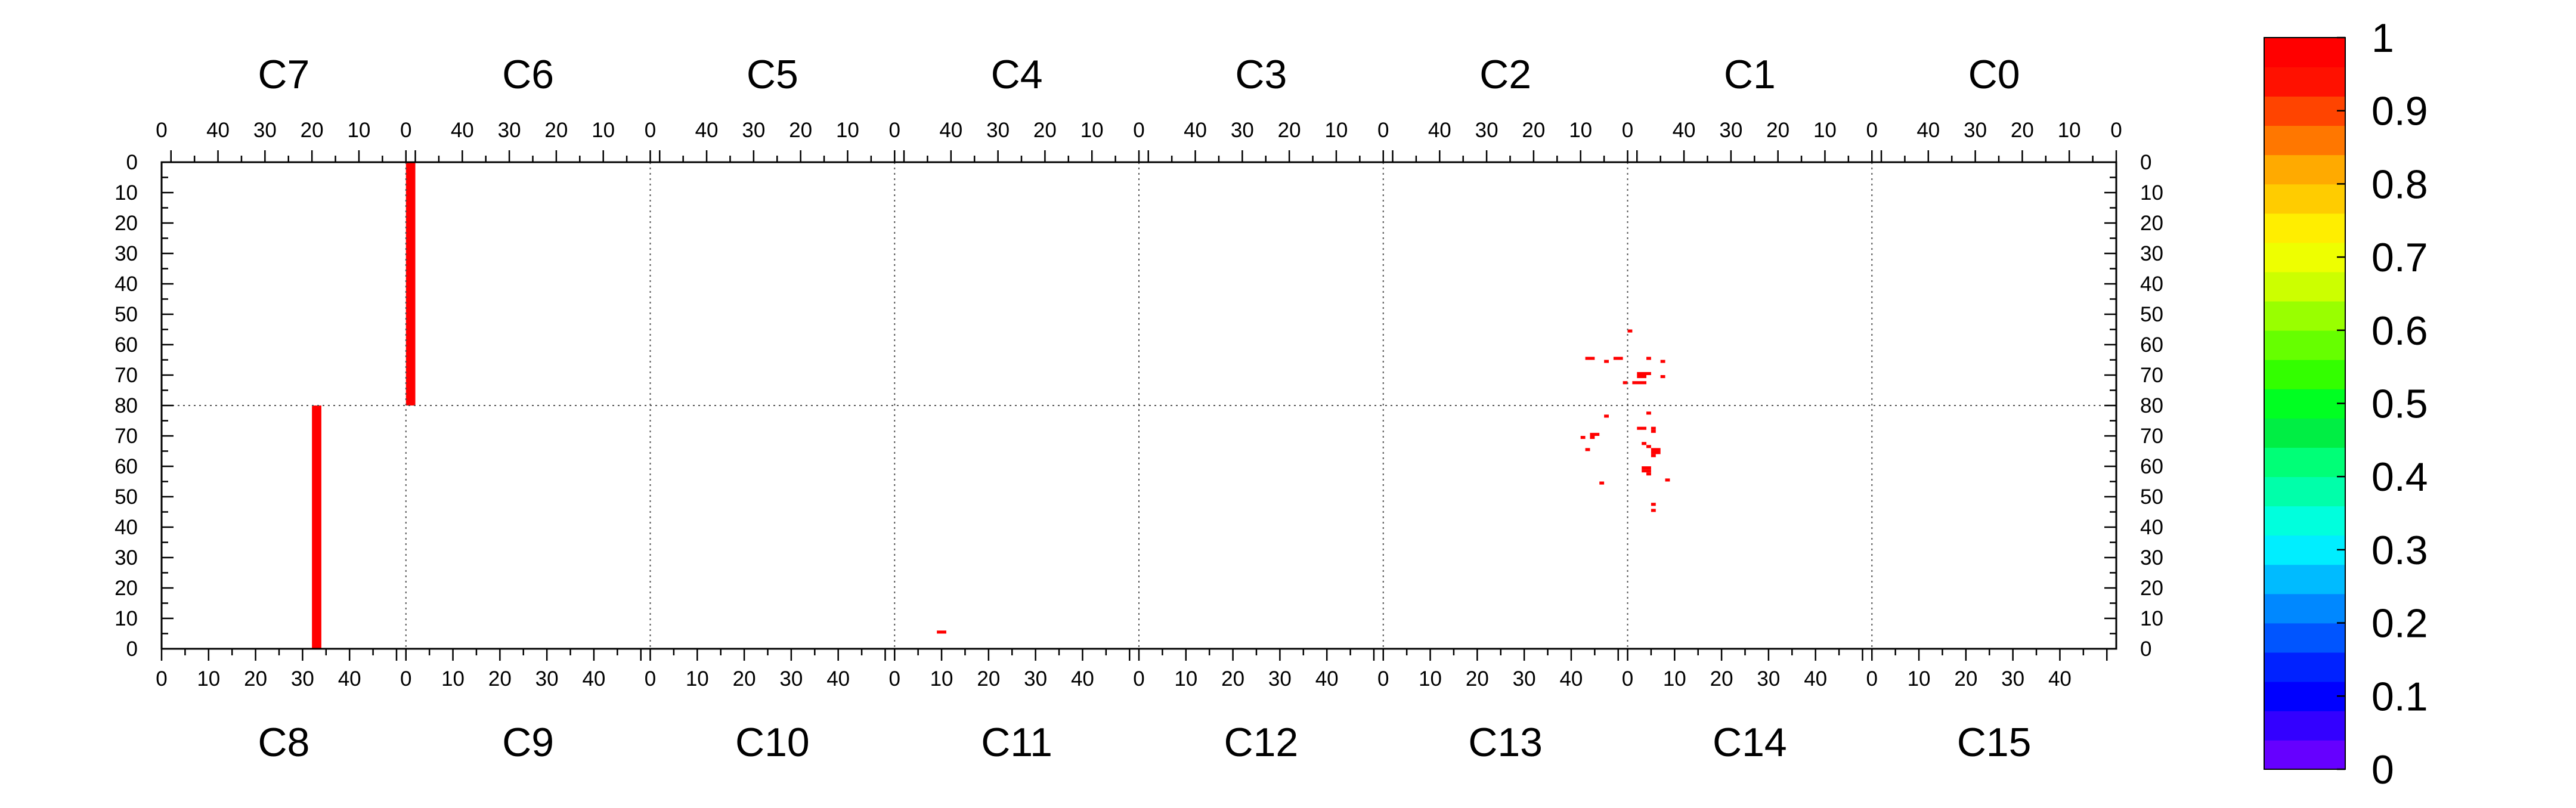 The image size is (2576, 808). Describe the element at coordinates (1994, 75) in the screenshot. I see `top-chip-label: C0` at that location.